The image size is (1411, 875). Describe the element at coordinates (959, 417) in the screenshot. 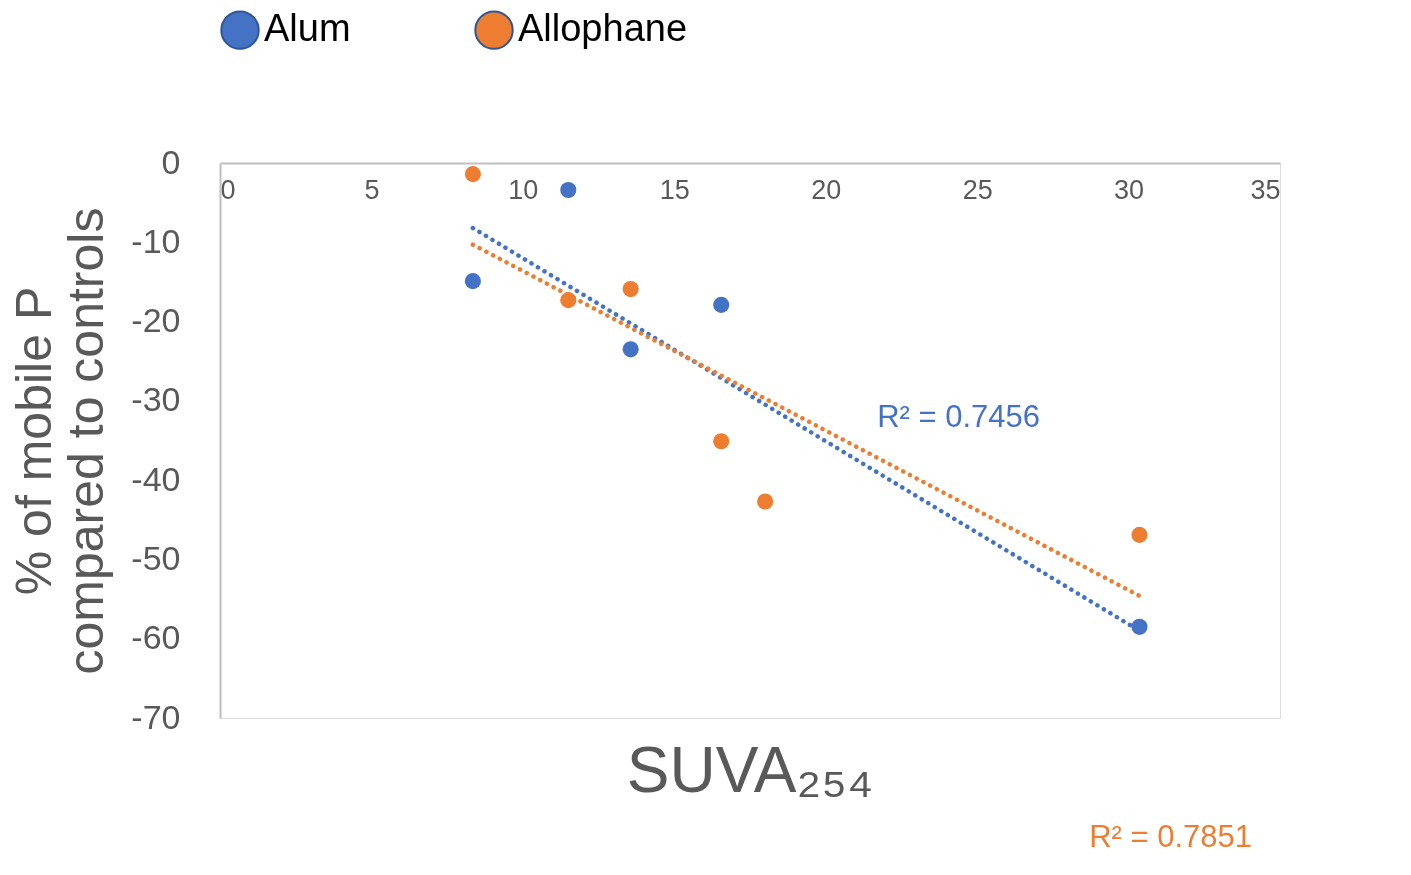

I see `annotation: R² = 0.7456` at that location.